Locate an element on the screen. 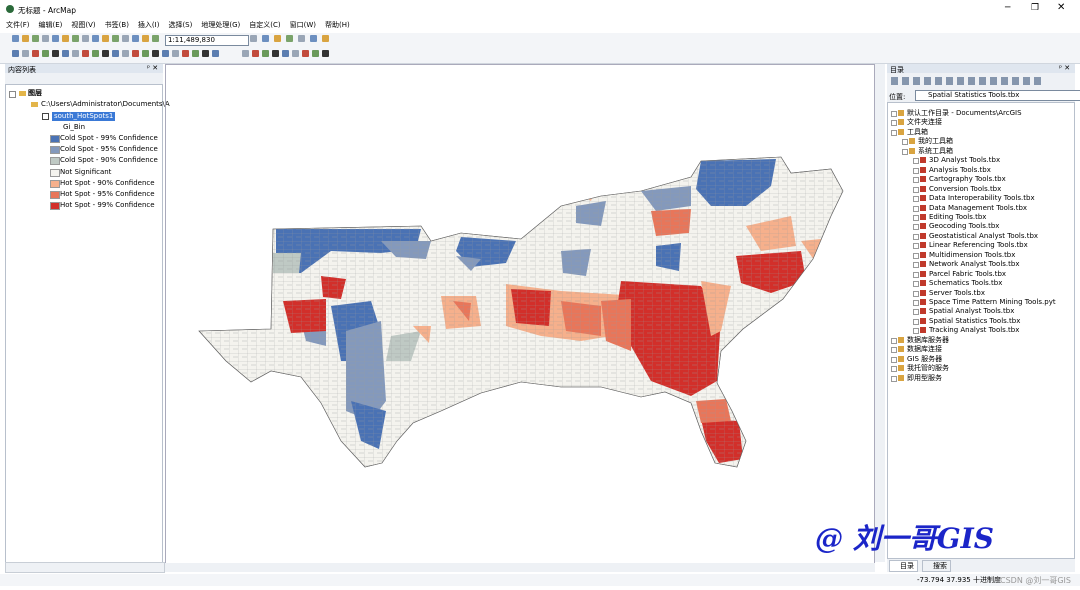 Image resolution: width=1080 pixels, height=590 pixels. close: ✕ is located at coordinates (1061, 7).